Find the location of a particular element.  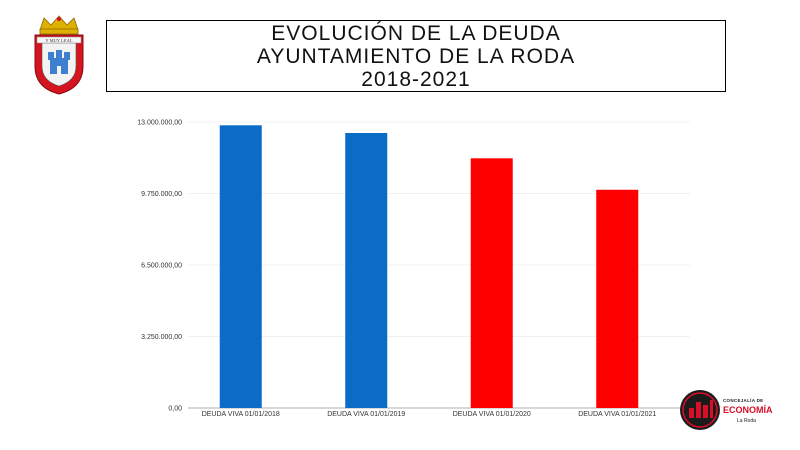

y-tick-label: 3.250.000,00 is located at coordinates (161, 337).